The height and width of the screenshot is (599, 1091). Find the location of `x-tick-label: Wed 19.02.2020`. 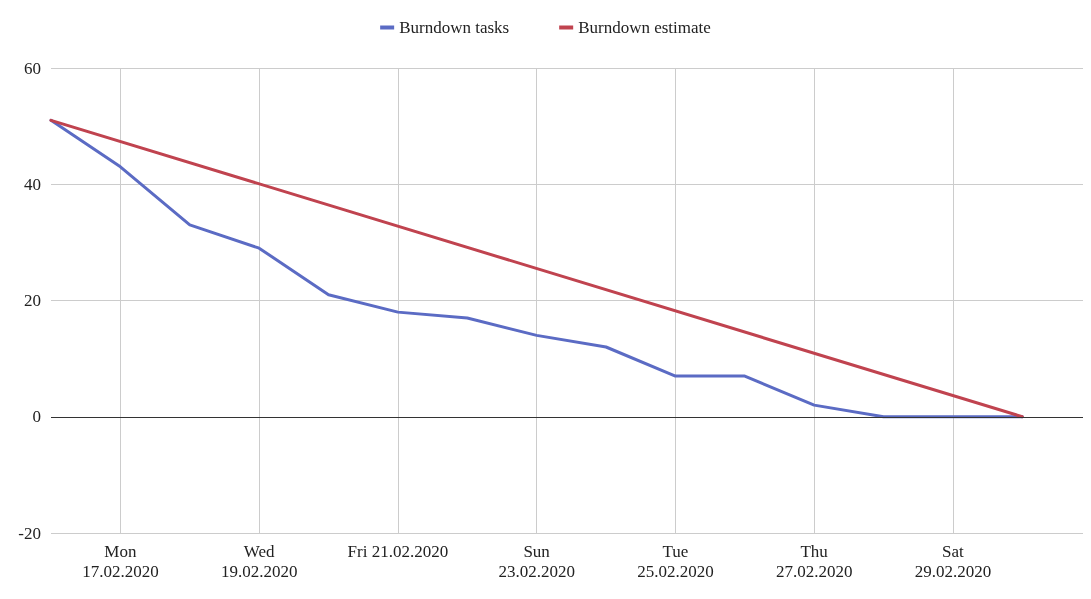

x-tick-label: Wed 19.02.2020 is located at coordinates (259, 561).